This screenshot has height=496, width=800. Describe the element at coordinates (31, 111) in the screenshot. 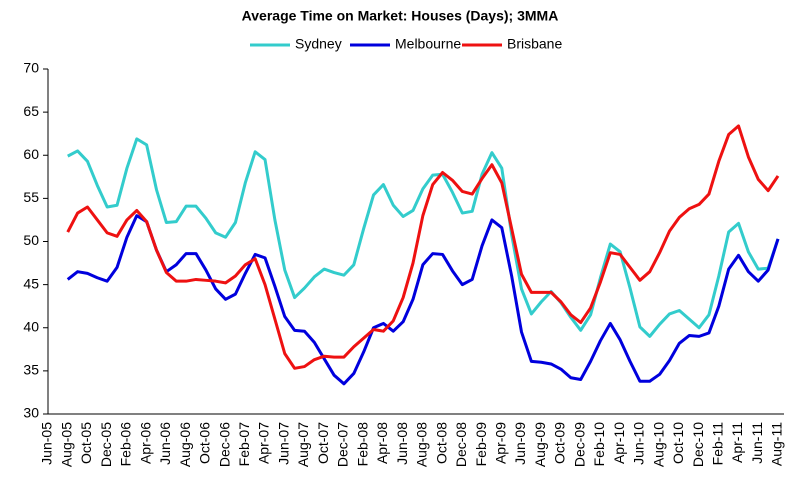

I see `y-tick-label: 65` at that location.